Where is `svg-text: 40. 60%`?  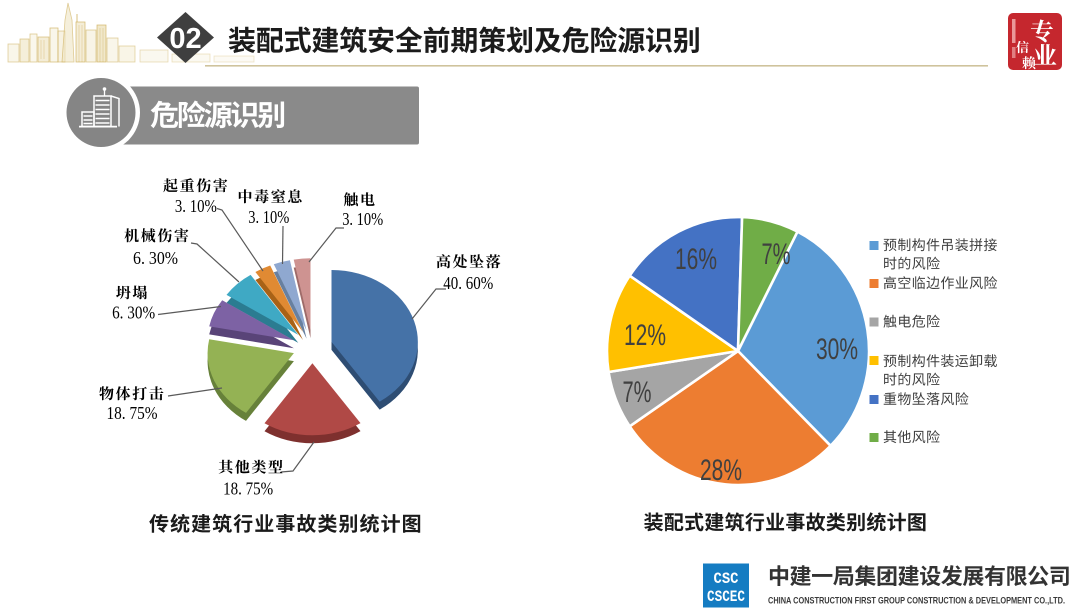
svg-text: 40. 60% is located at coordinates (468, 283).